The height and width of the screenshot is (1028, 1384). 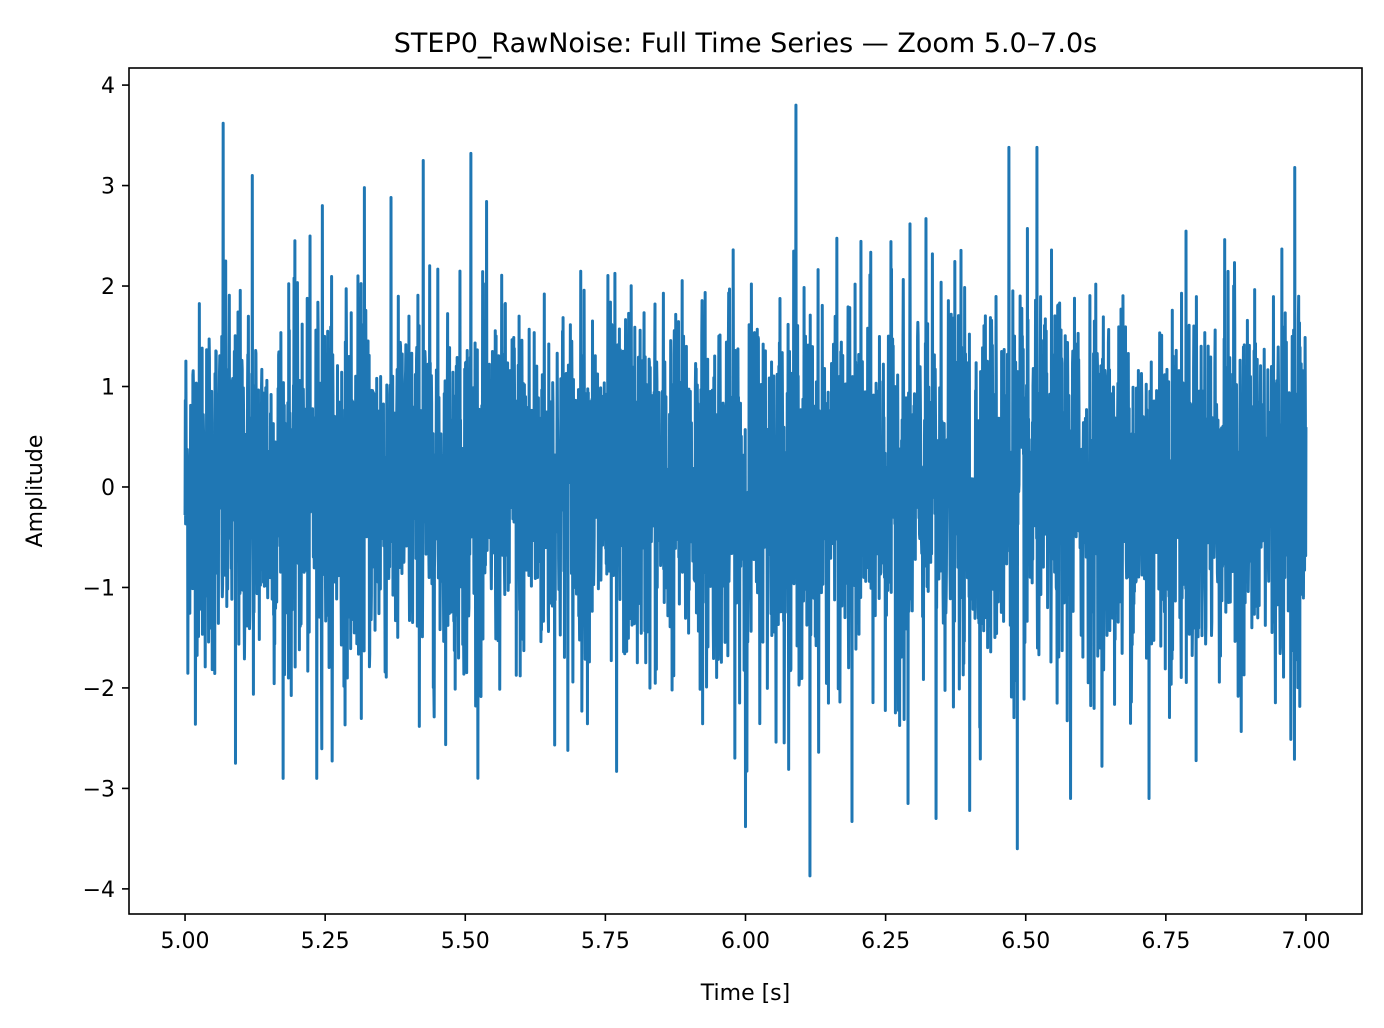 What do you see at coordinates (35, 491) in the screenshot?
I see `y-axis-label: Amplitude` at bounding box center [35, 491].